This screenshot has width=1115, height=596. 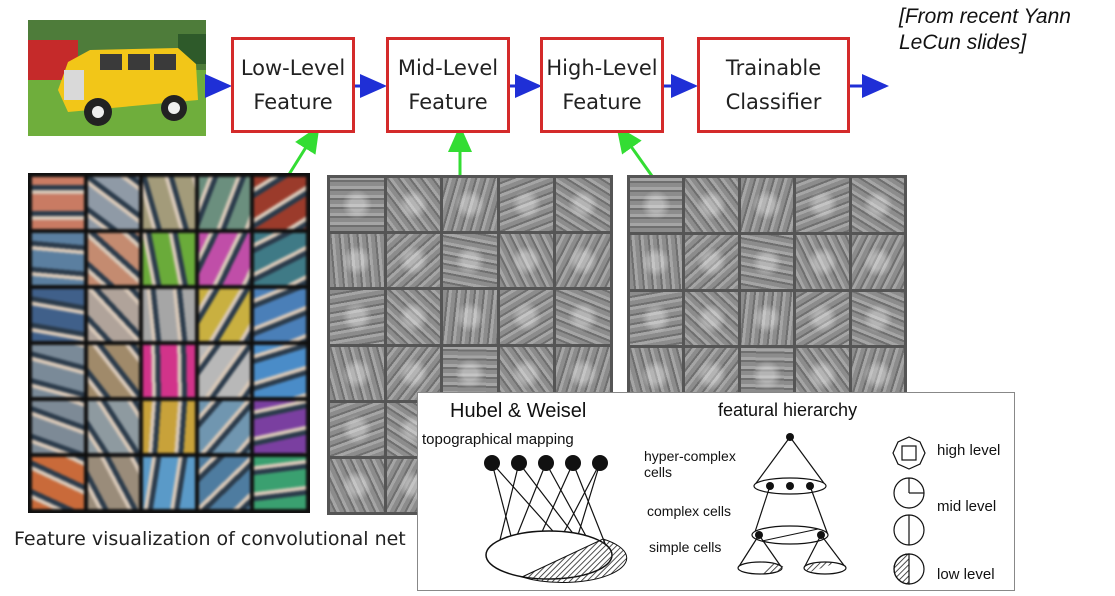 What do you see at coordinates (773, 85) in the screenshot?
I see `trainable-classifier-box: Trainable Classifier` at bounding box center [773, 85].